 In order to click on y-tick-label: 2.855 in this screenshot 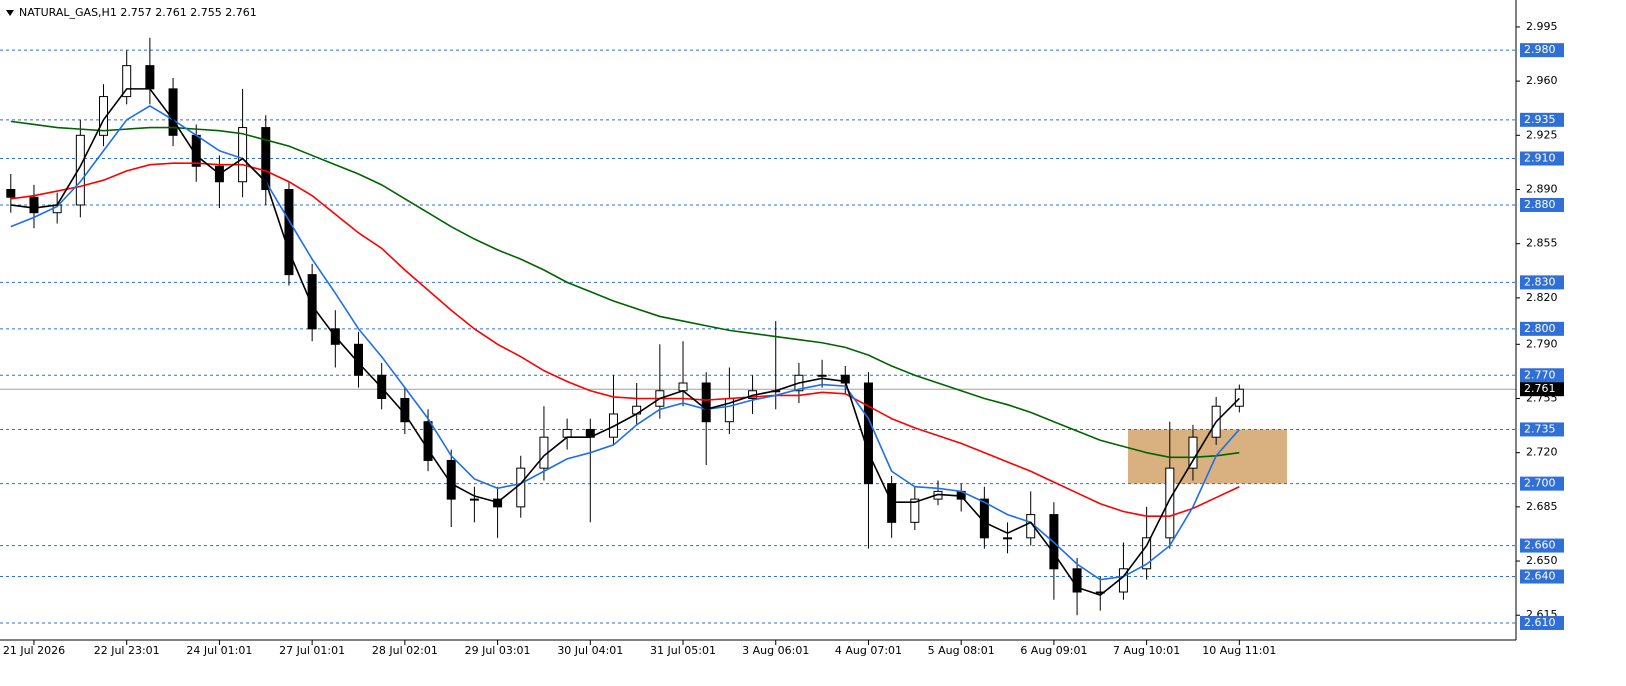, I will do `click(1542, 243)`.